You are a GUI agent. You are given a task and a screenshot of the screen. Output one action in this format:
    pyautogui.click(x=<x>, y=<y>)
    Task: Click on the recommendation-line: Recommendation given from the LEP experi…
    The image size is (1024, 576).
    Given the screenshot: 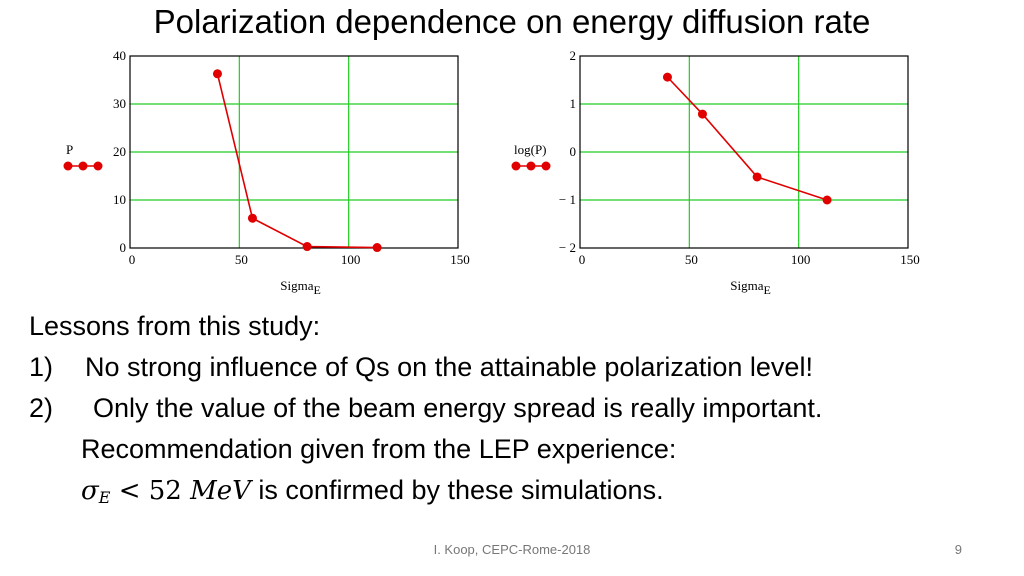 What is the action you would take?
    pyautogui.click(x=379, y=449)
    